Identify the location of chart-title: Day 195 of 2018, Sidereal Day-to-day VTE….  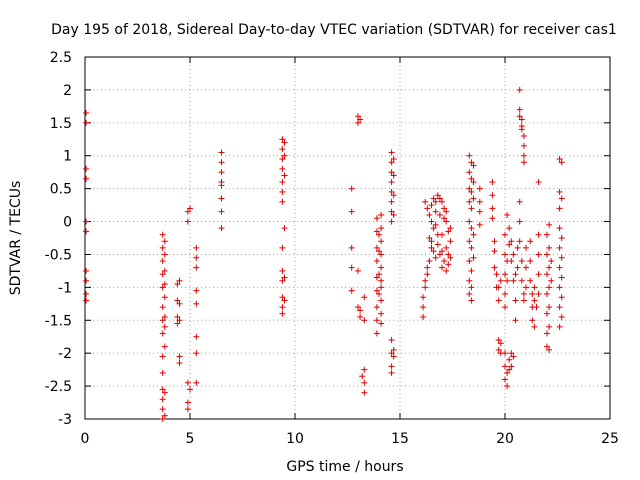
(334, 30).